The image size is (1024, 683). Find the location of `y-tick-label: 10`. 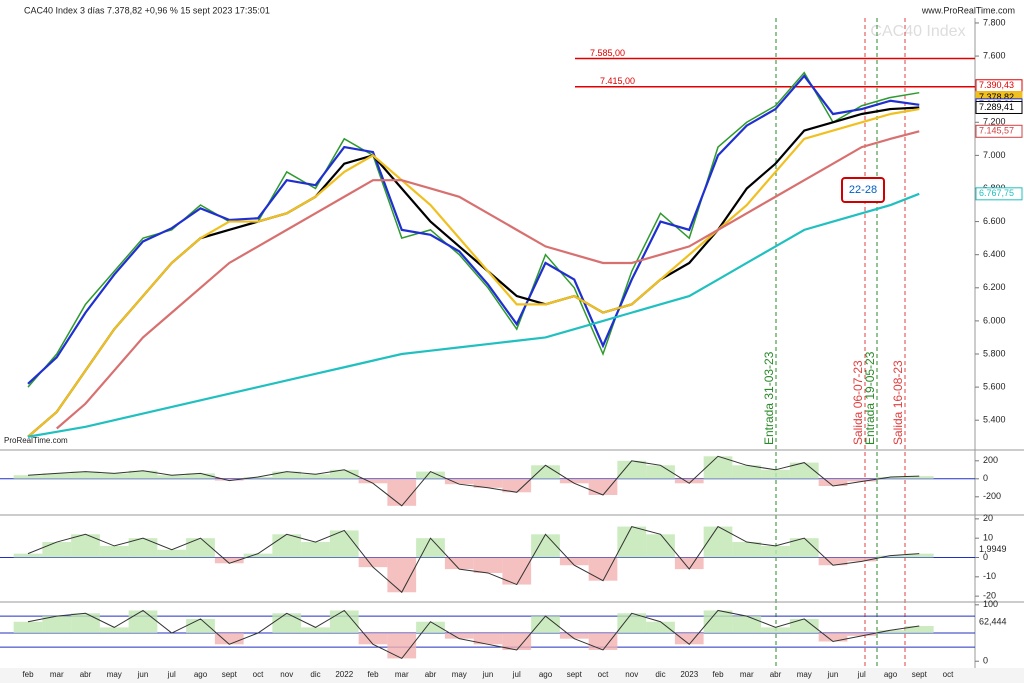

y-tick-label: 10 is located at coordinates (988, 538).